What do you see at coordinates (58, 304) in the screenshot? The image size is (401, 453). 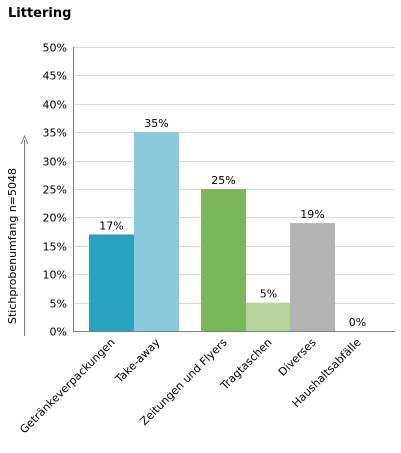 I see `y-tick-label: 5%` at bounding box center [58, 304].